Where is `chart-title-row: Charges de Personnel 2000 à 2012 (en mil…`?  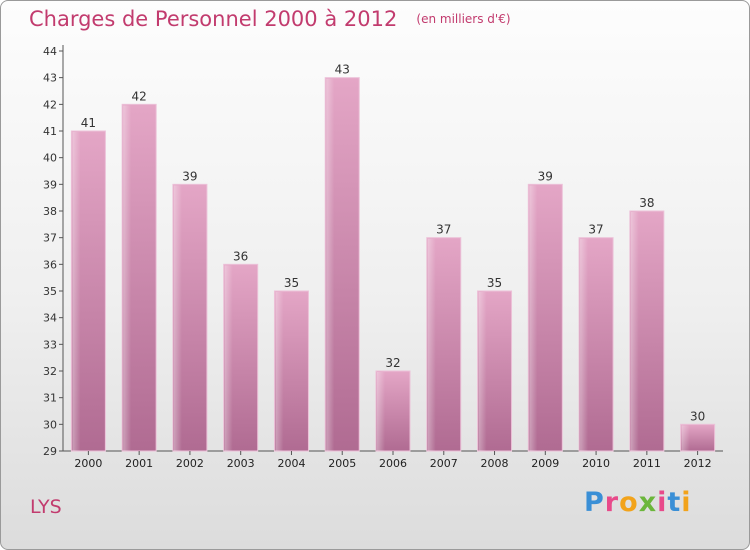
chart-title-row: Charges de Personnel 2000 à 2012 (en mil… is located at coordinates (270, 19).